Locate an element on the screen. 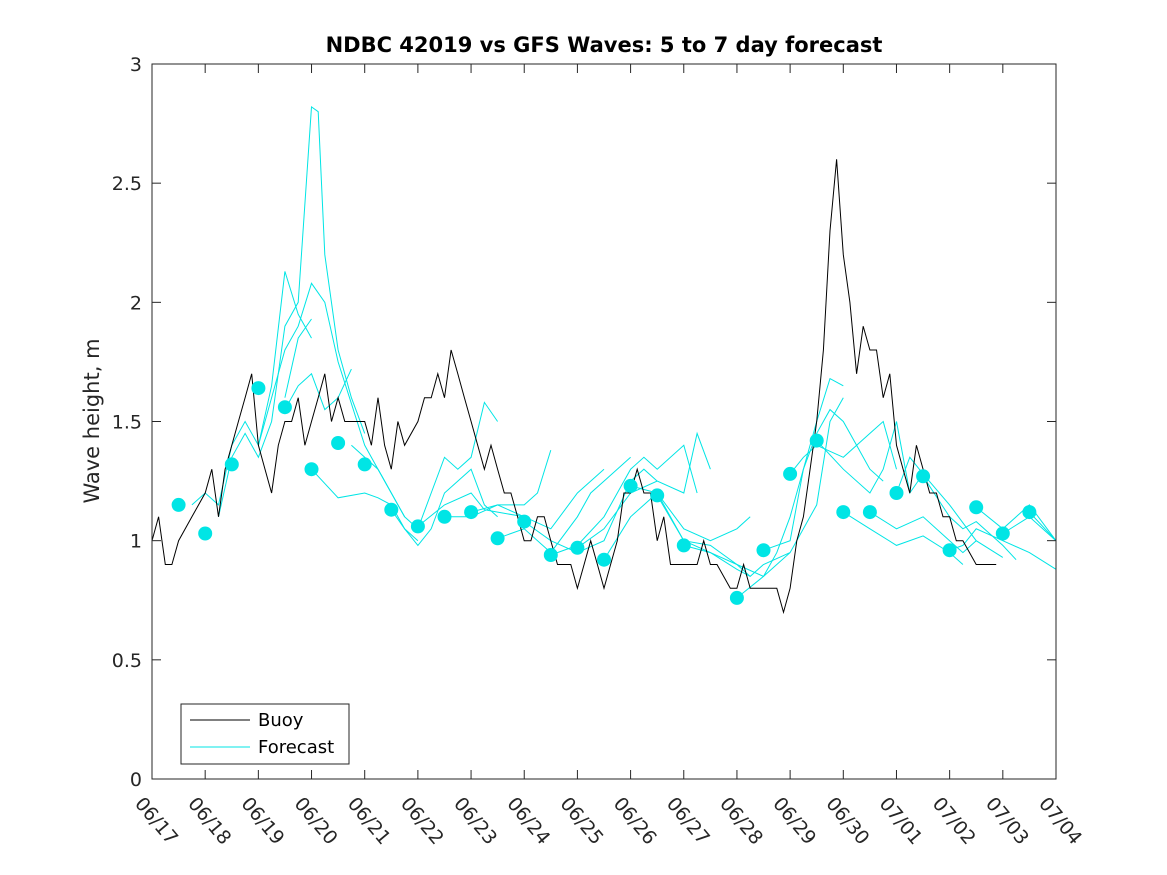  y-tick-label-3: 1.5 is located at coordinates (127, 423).